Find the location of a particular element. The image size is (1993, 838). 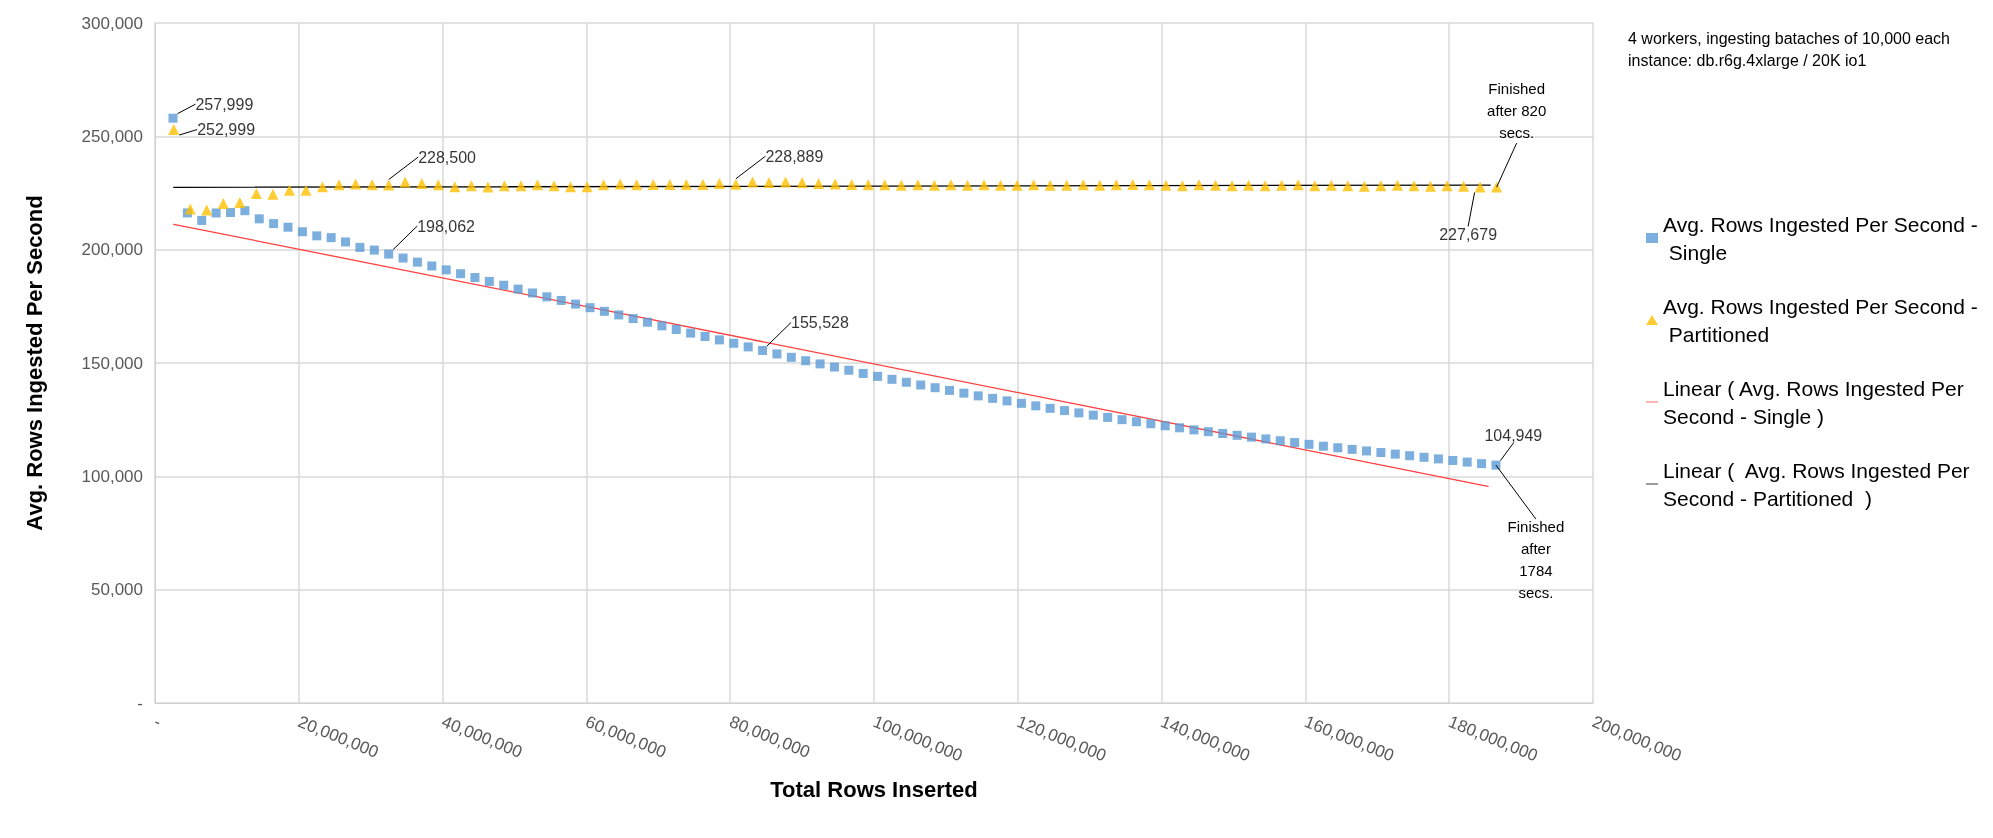

y-tick-label: 200,000 is located at coordinates (112, 250).